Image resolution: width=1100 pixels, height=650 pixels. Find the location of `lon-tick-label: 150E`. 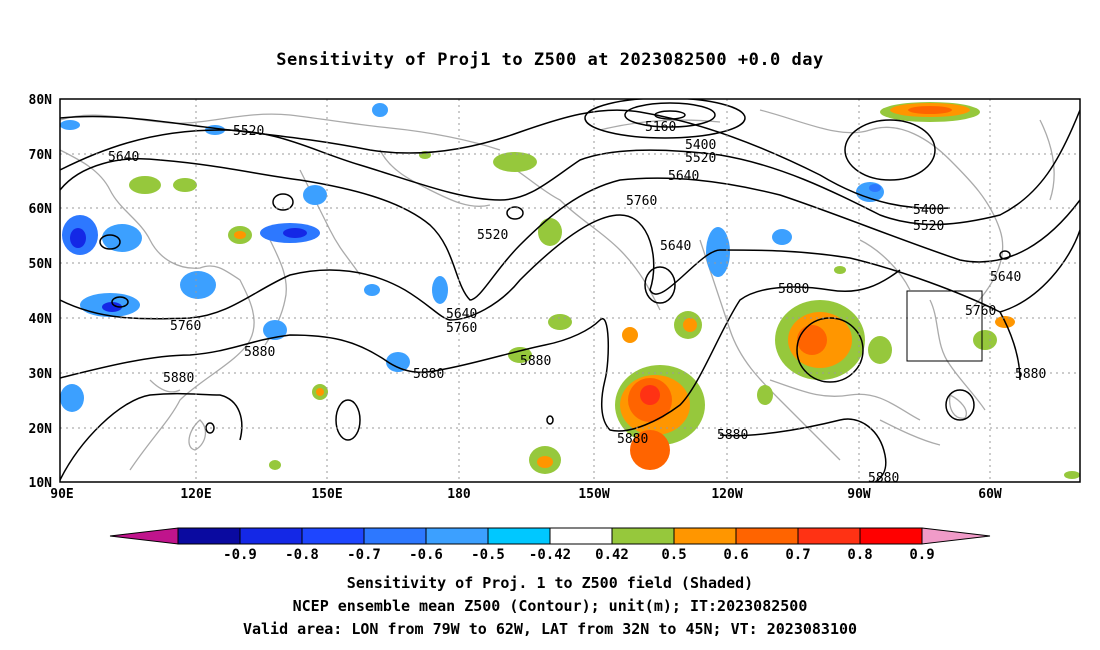

lon-tick-label: 150E is located at coordinates (326, 494).